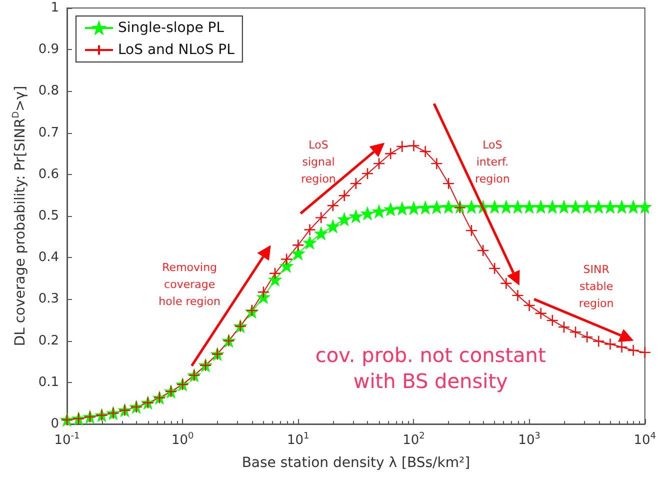 The image size is (659, 492). What do you see at coordinates (176, 50) in the screenshot?
I see `legend-label: LoS and NLoS PL` at bounding box center [176, 50].